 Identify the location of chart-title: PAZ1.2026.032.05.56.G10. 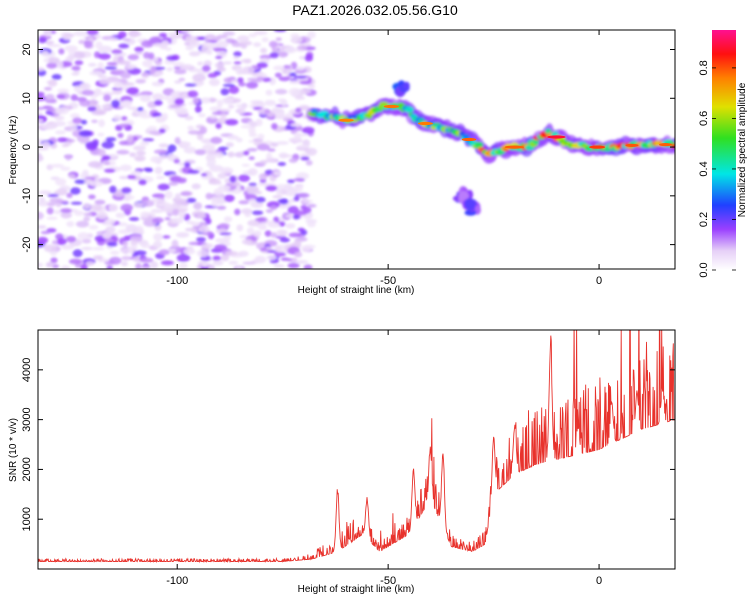
(375, 10).